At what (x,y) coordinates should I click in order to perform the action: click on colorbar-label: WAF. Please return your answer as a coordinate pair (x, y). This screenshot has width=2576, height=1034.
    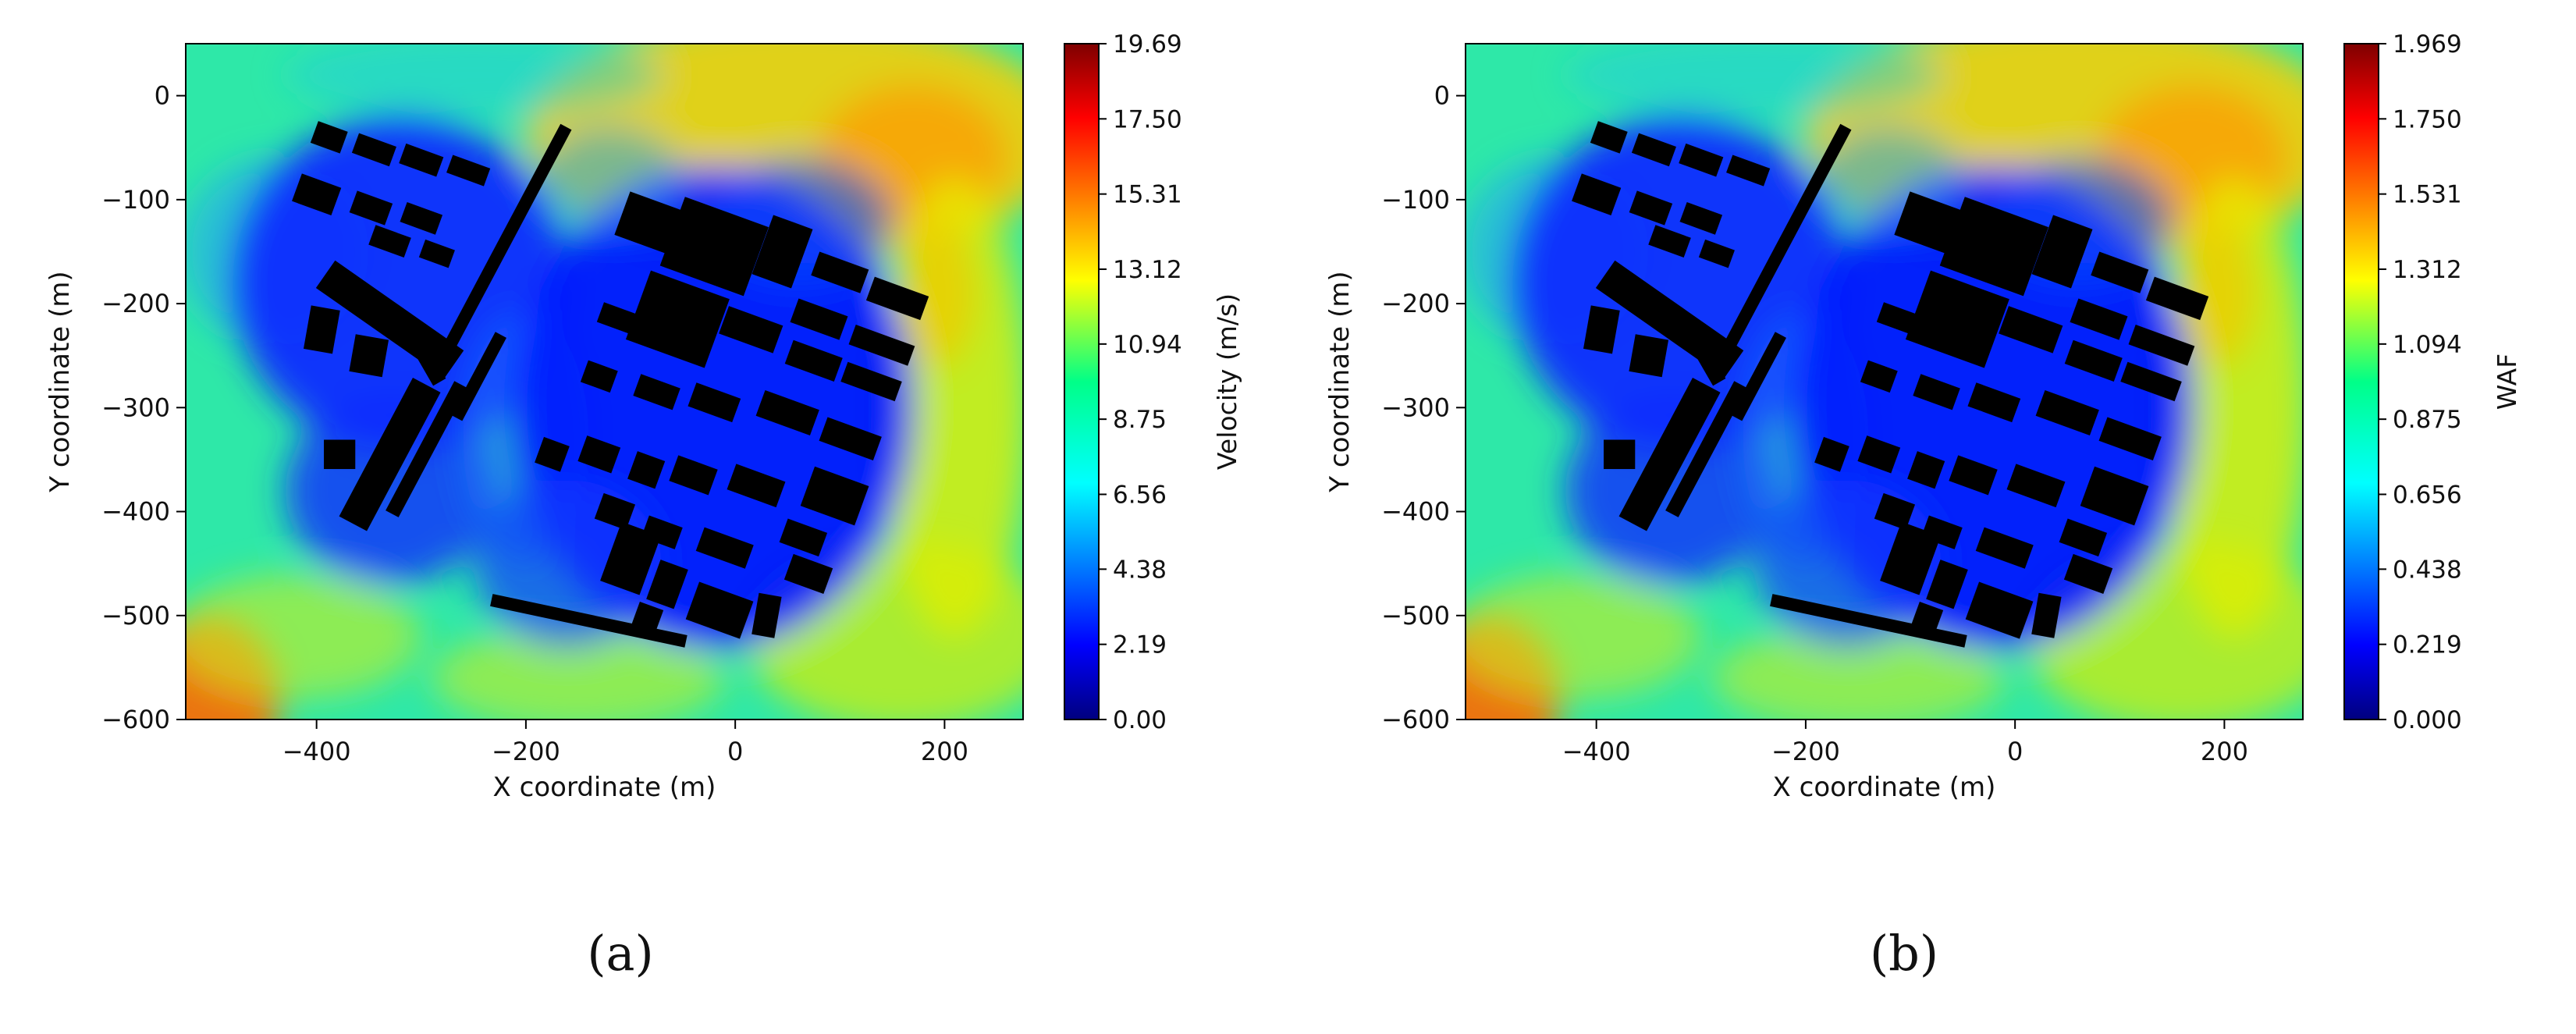
    Looking at the image, I should click on (2507, 382).